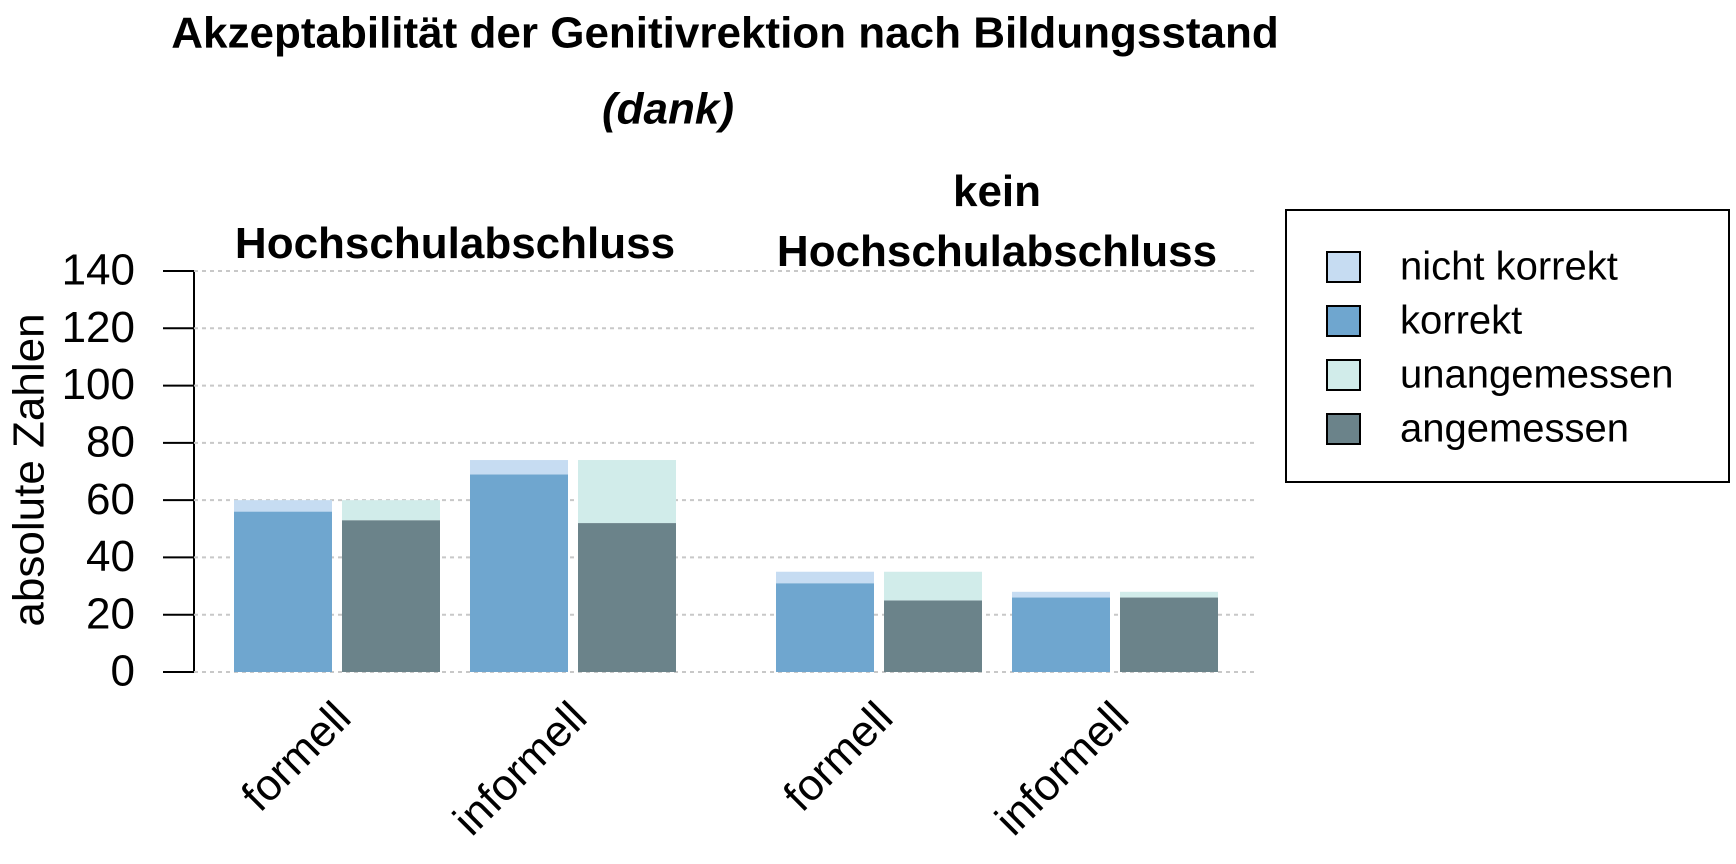  Describe the element at coordinates (1537, 375) in the screenshot. I see `legend-label: unangemessen` at that location.